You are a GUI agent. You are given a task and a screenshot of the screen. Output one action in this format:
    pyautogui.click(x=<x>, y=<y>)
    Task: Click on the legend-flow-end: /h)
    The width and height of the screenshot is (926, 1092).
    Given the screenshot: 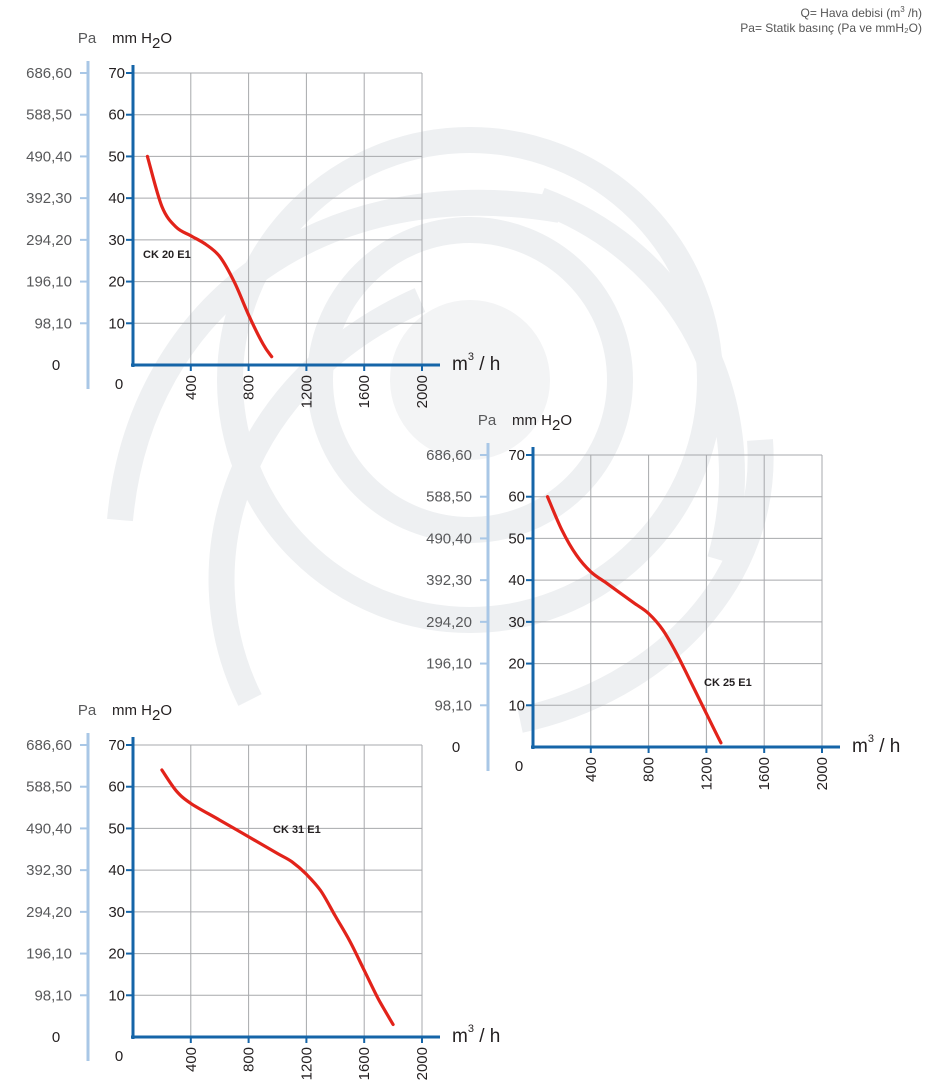 What is the action you would take?
    pyautogui.click(x=913, y=13)
    